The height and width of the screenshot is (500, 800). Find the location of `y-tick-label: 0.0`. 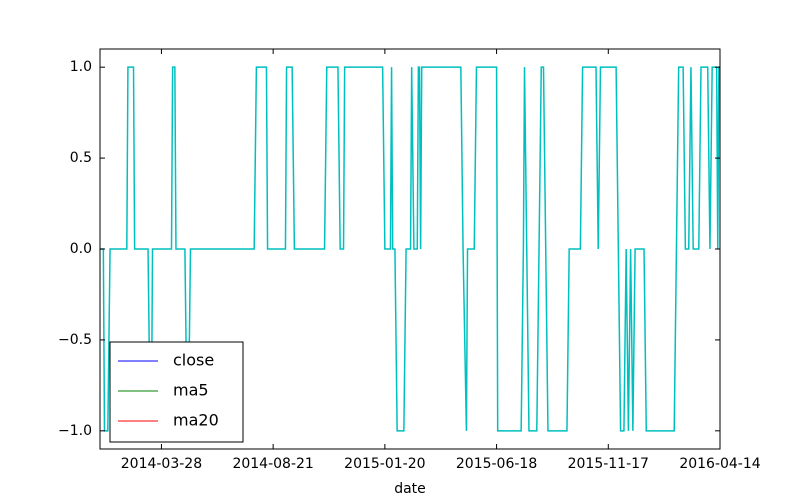

y-tick-label: 0.0 is located at coordinates (81, 249).